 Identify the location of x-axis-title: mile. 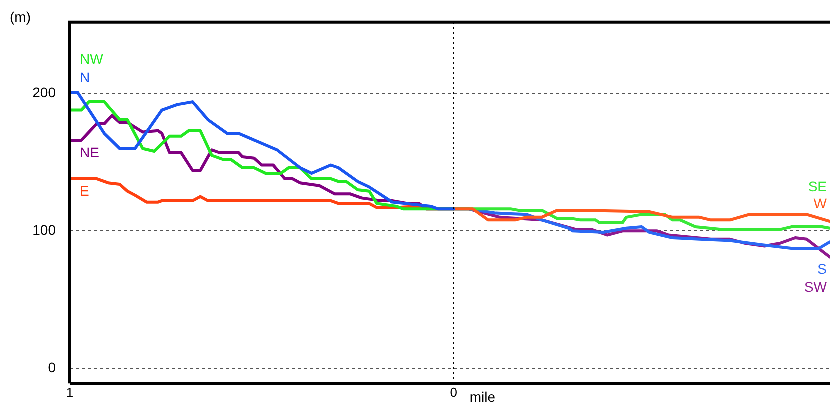
(483, 396).